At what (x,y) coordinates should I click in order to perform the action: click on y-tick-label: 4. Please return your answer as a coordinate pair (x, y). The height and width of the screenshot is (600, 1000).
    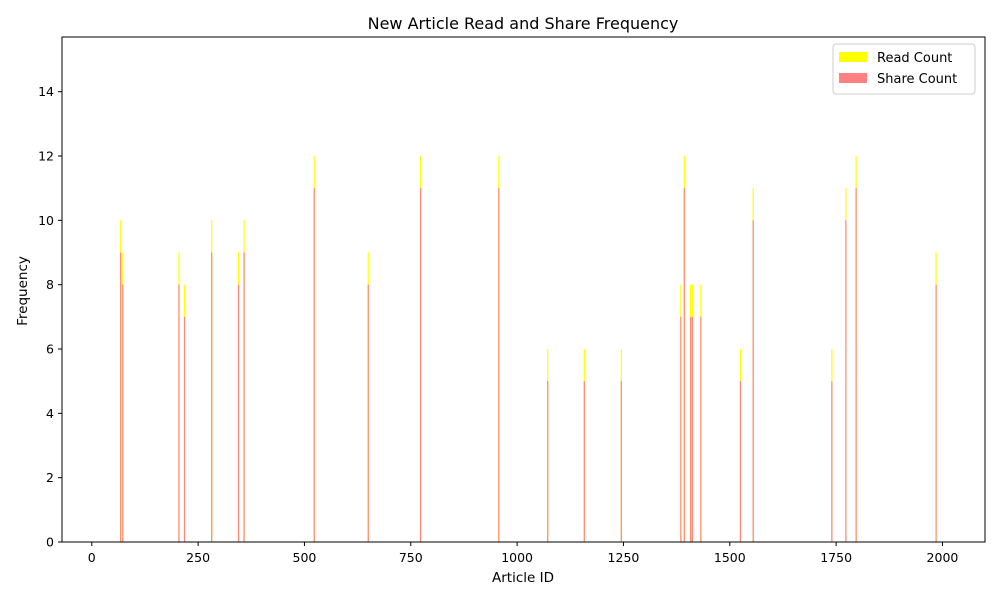
    Looking at the image, I should click on (50, 413).